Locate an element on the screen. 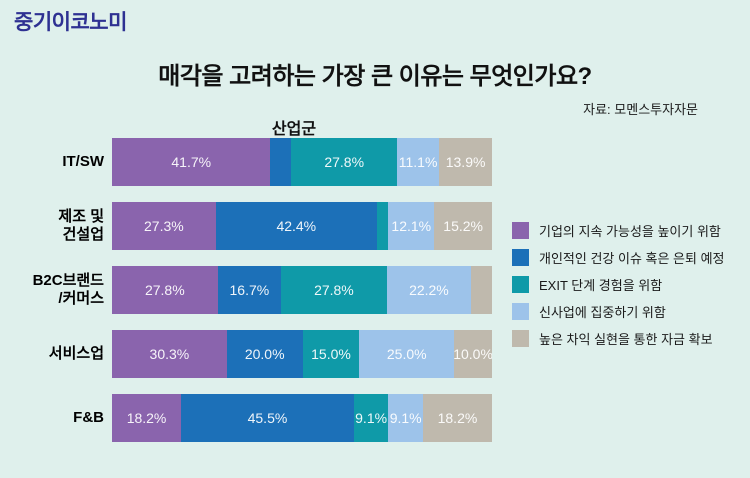  category-label: IT/SW is located at coordinates (83, 161).